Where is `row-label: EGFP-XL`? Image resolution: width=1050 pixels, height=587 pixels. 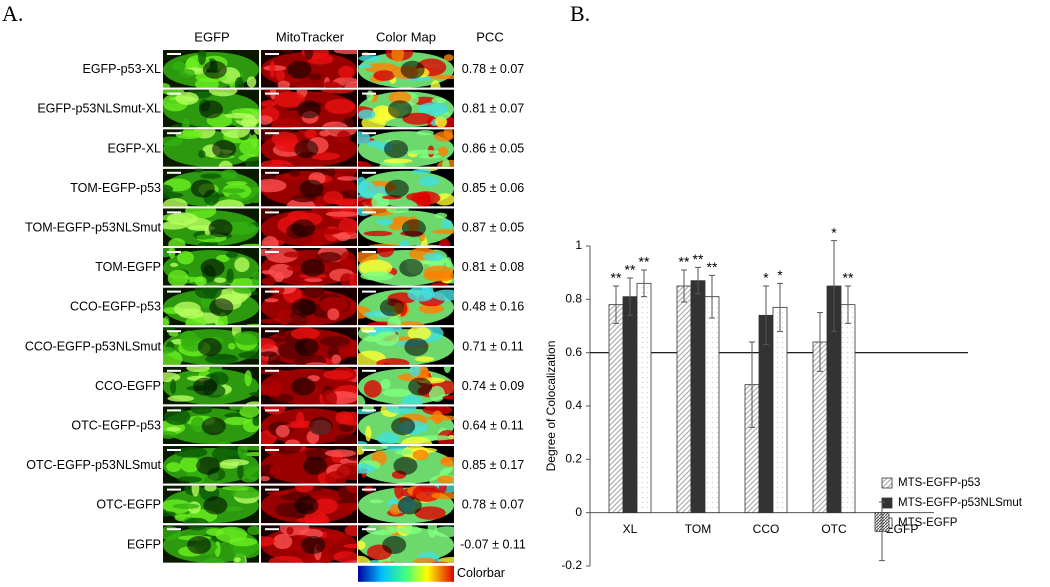 row-label: EGFP-XL is located at coordinates (135, 148).